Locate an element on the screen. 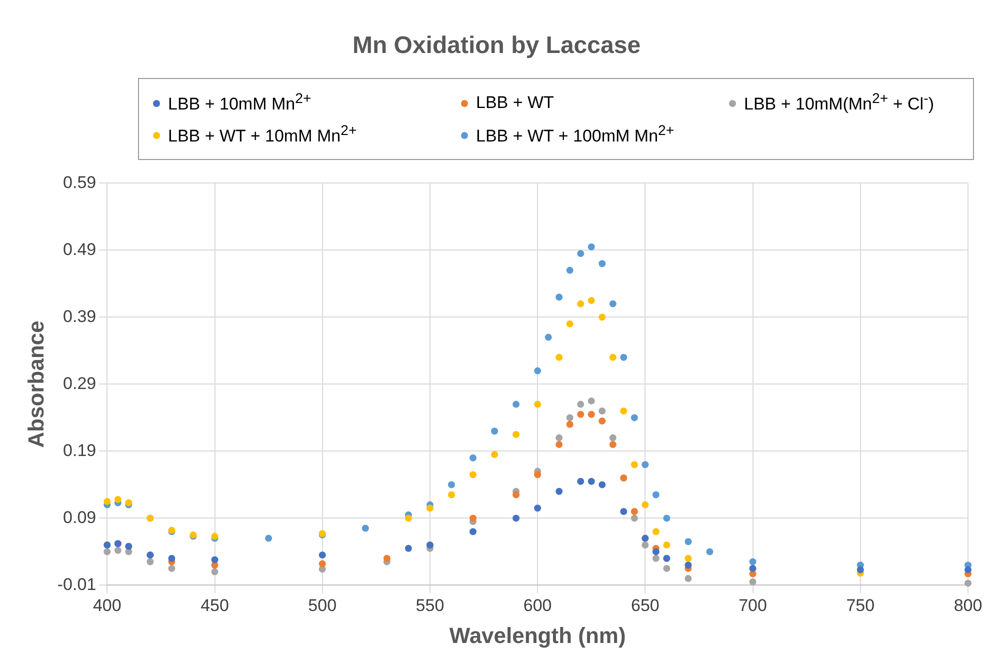 Image resolution: width=993 pixels, height=659 pixels. y-tick-label: 0.29 is located at coordinates (79, 383).